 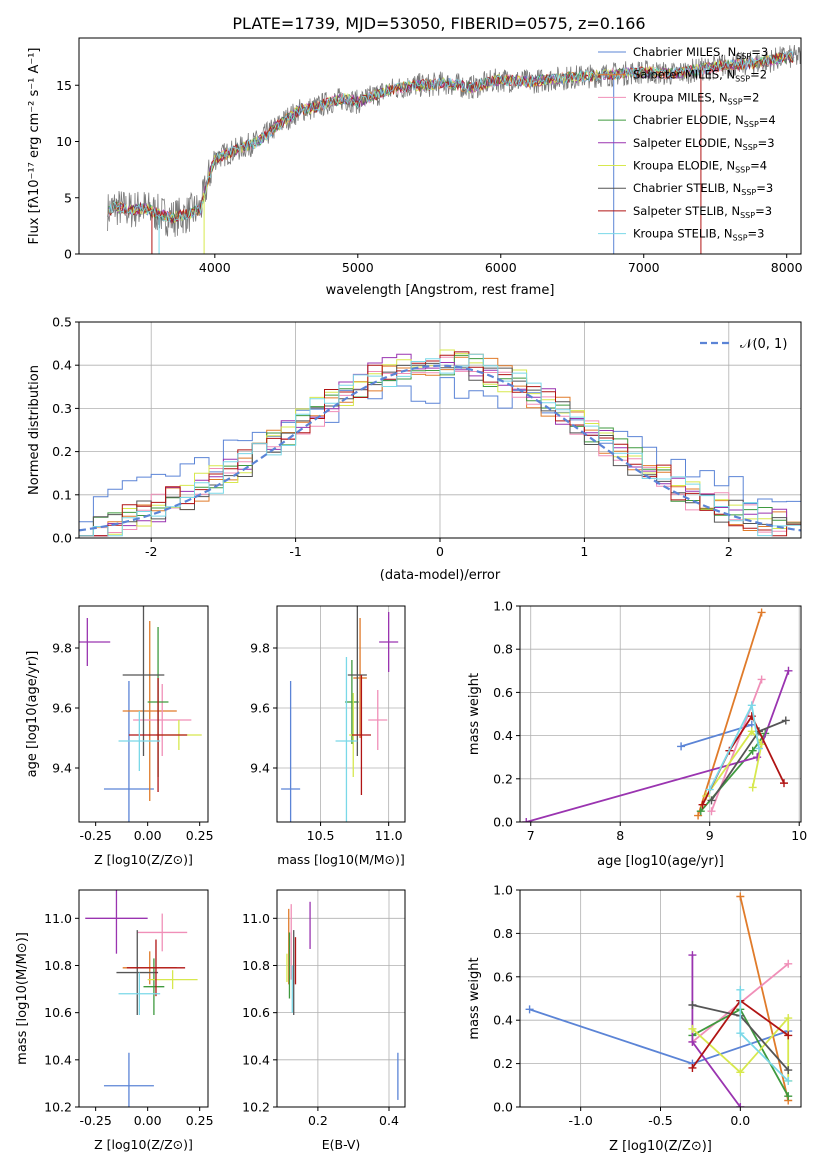 I want to click on mass-vs-ebv-panel: 0.2 0.4 10.2 10.4 10.6 10.8 11.0 E(B-V), so click(x=324, y=1020).